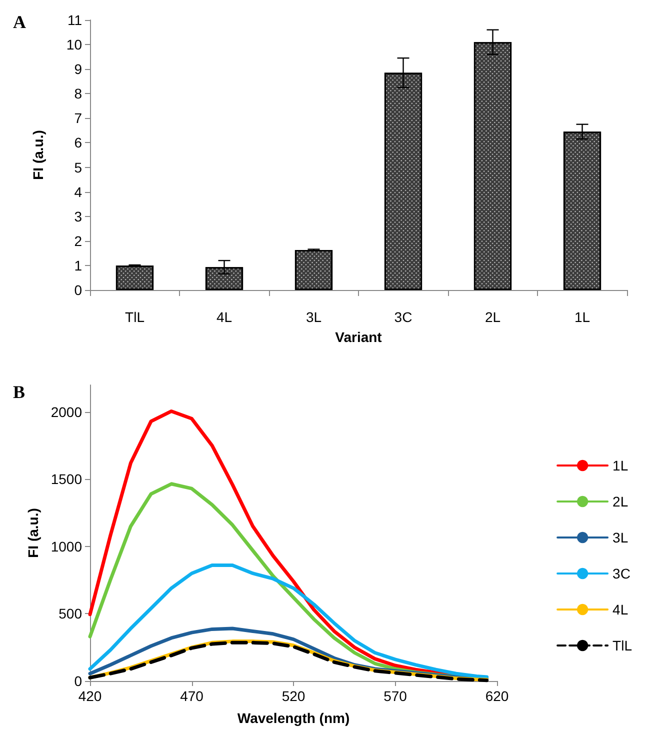  I want to click on x-tick-label: 3L, so click(314, 317).